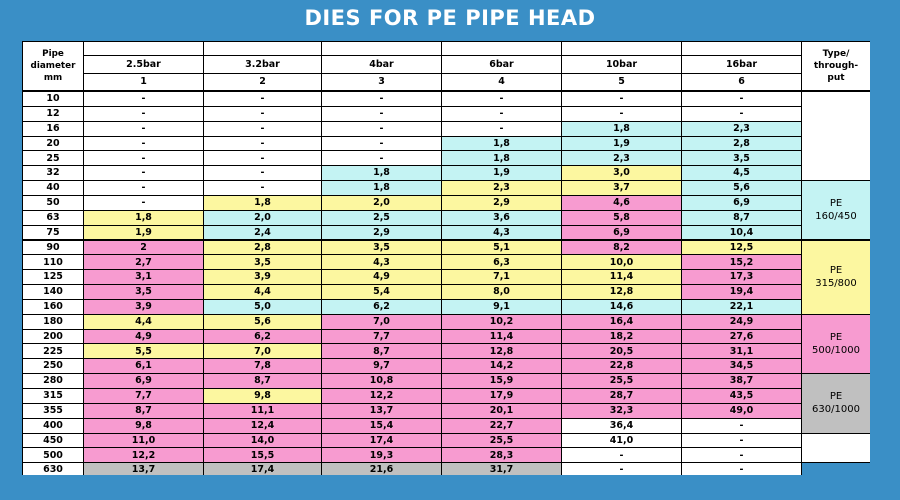  Describe the element at coordinates (53, 143) in the screenshot. I see `pipe-diameter-cell: 20` at that location.